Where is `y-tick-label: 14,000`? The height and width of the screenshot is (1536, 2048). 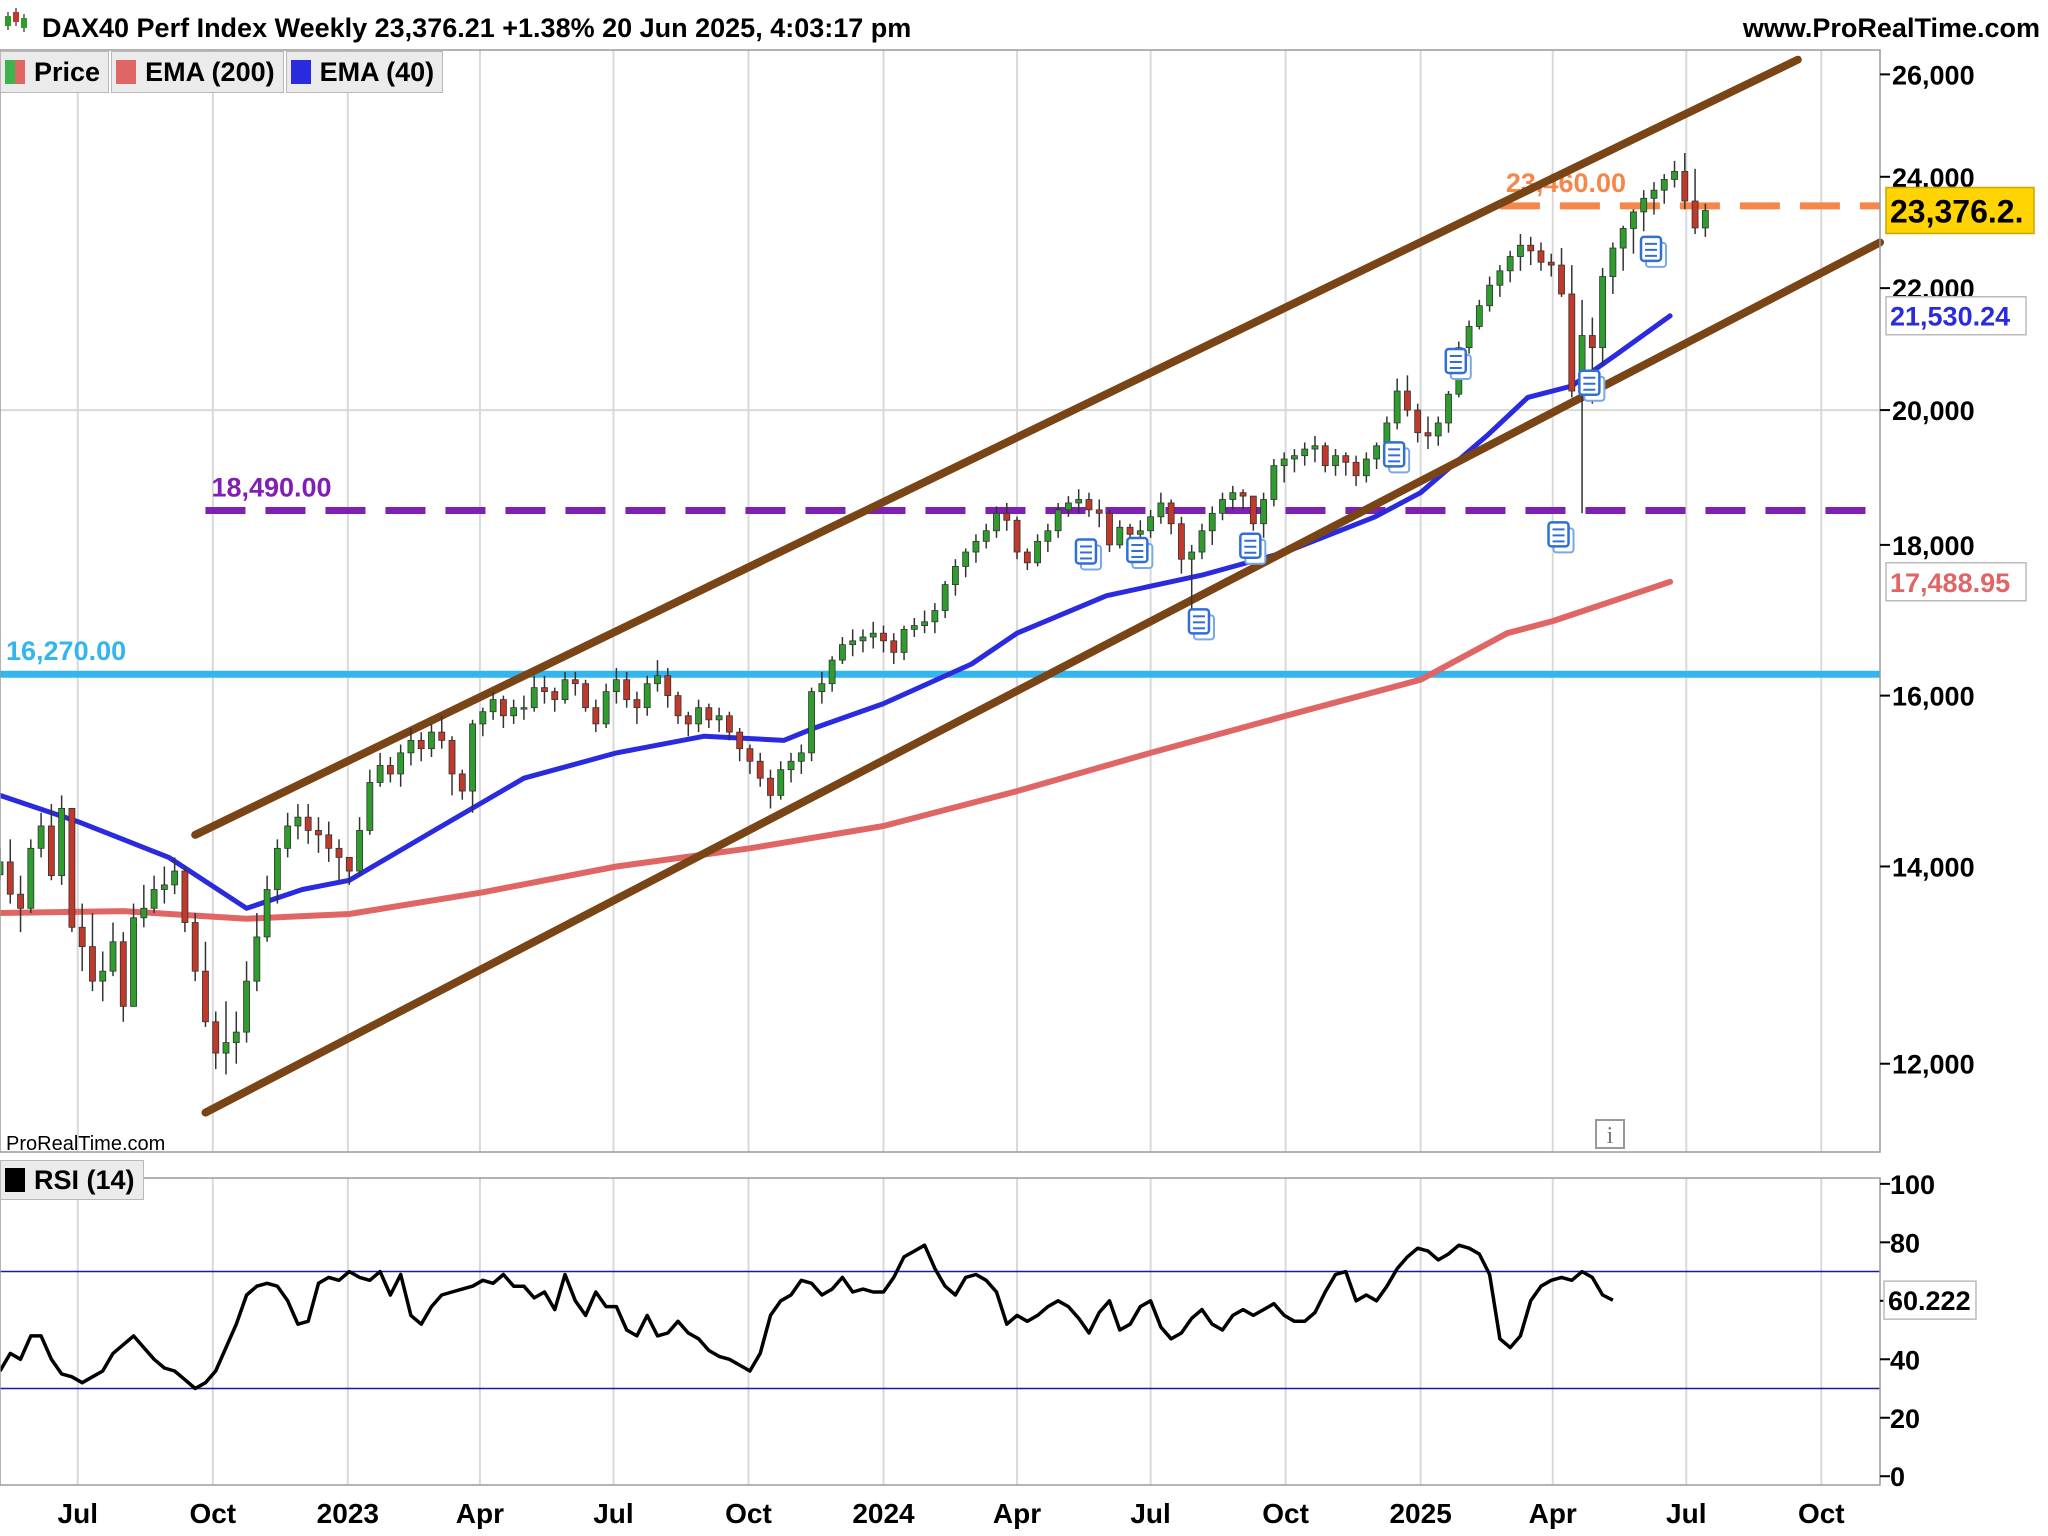
y-tick-label: 14,000 is located at coordinates (1933, 867).